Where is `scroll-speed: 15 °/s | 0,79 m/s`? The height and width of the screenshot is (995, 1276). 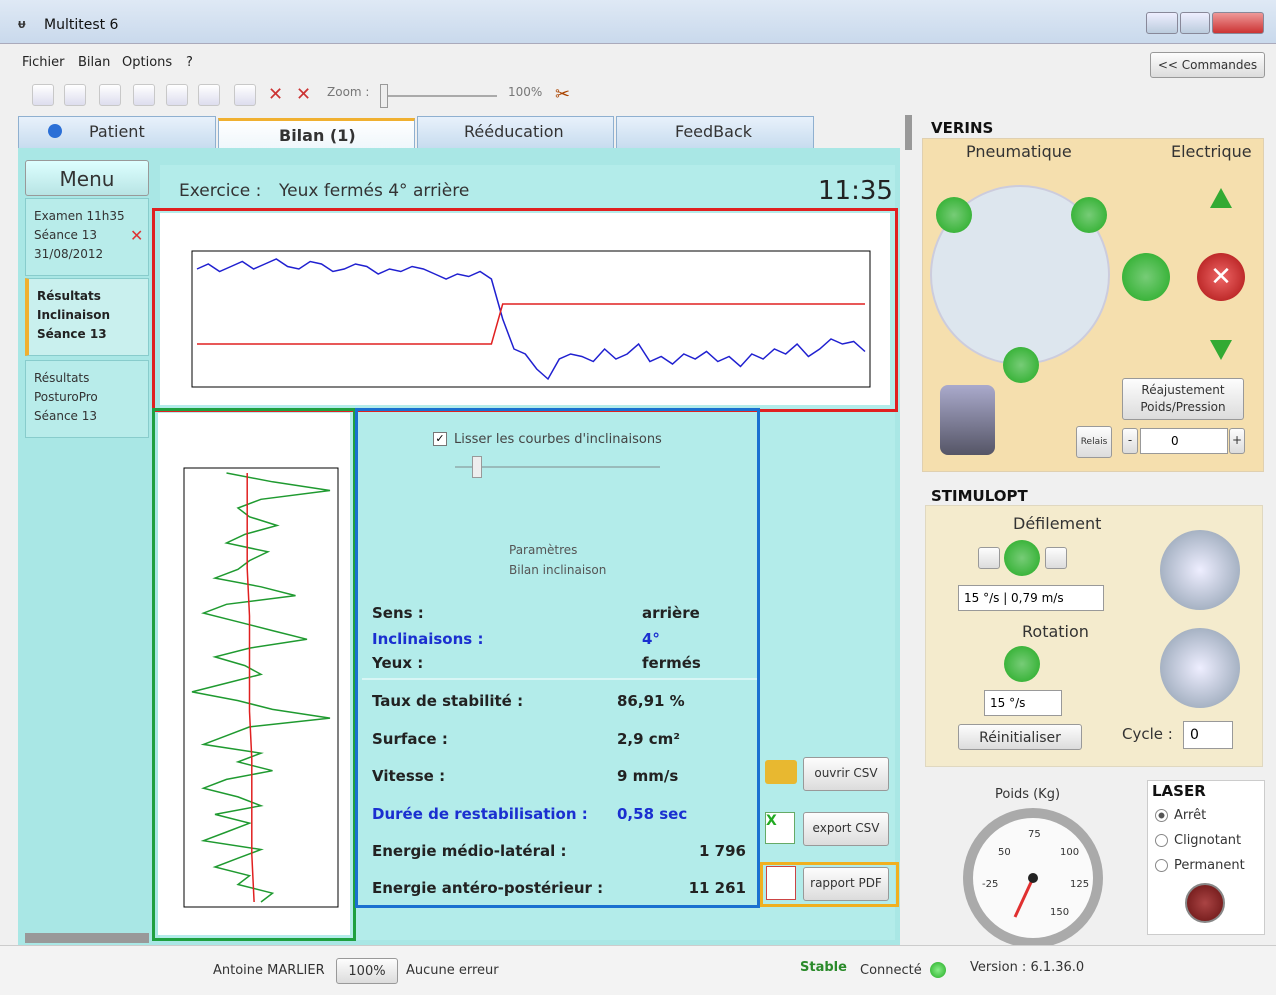
scroll-speed: 15 °/s | 0,79 m/s is located at coordinates (1031, 598).